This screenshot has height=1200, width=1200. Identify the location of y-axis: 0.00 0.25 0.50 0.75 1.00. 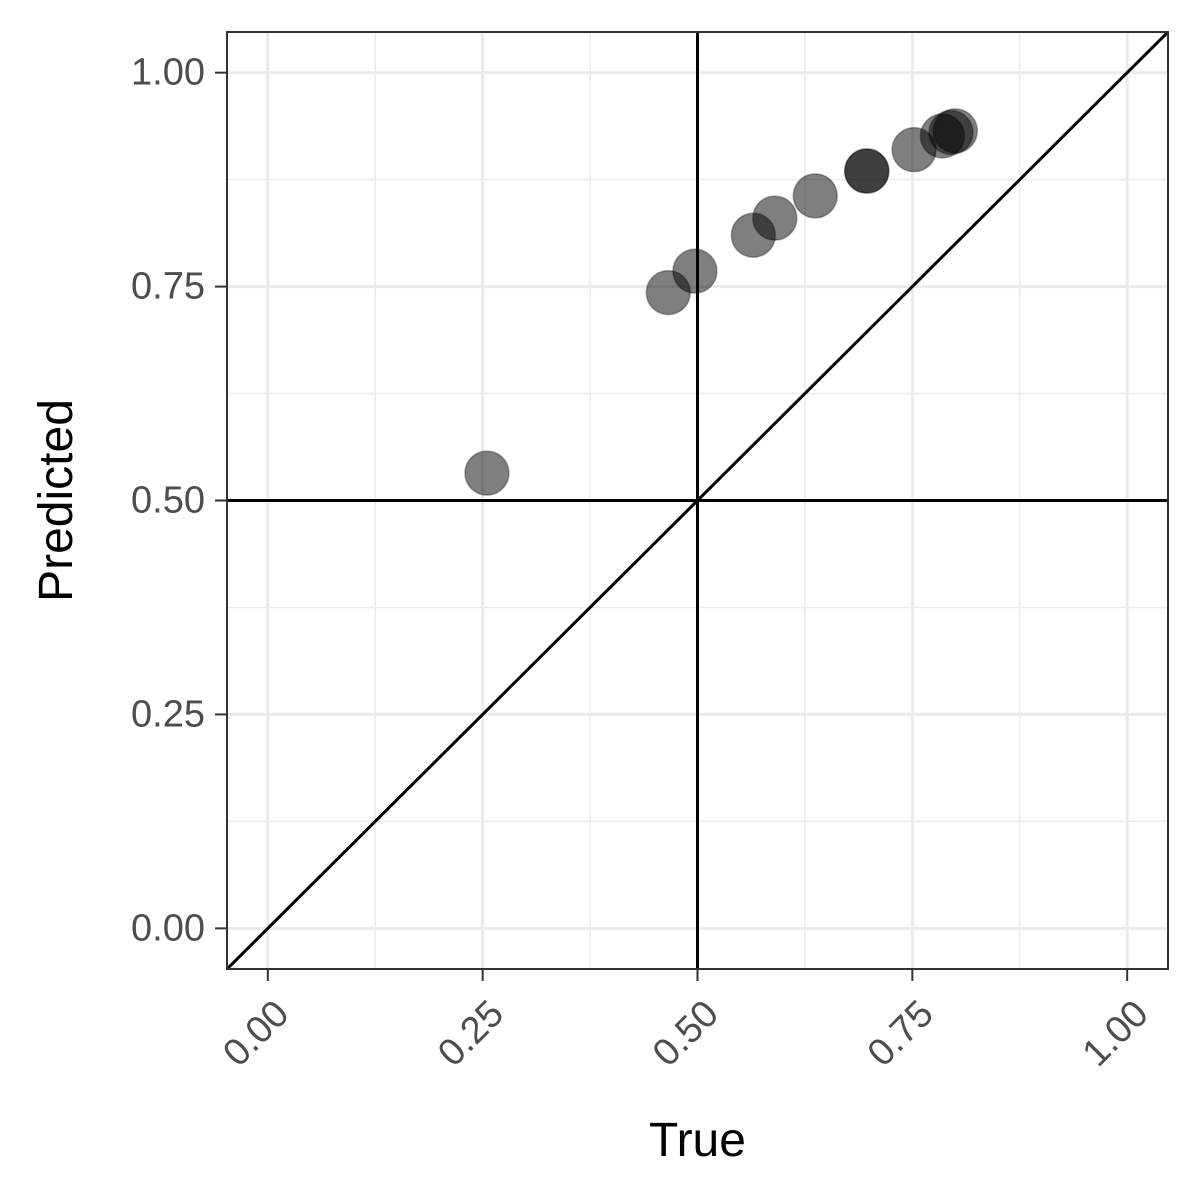
(179, 500).